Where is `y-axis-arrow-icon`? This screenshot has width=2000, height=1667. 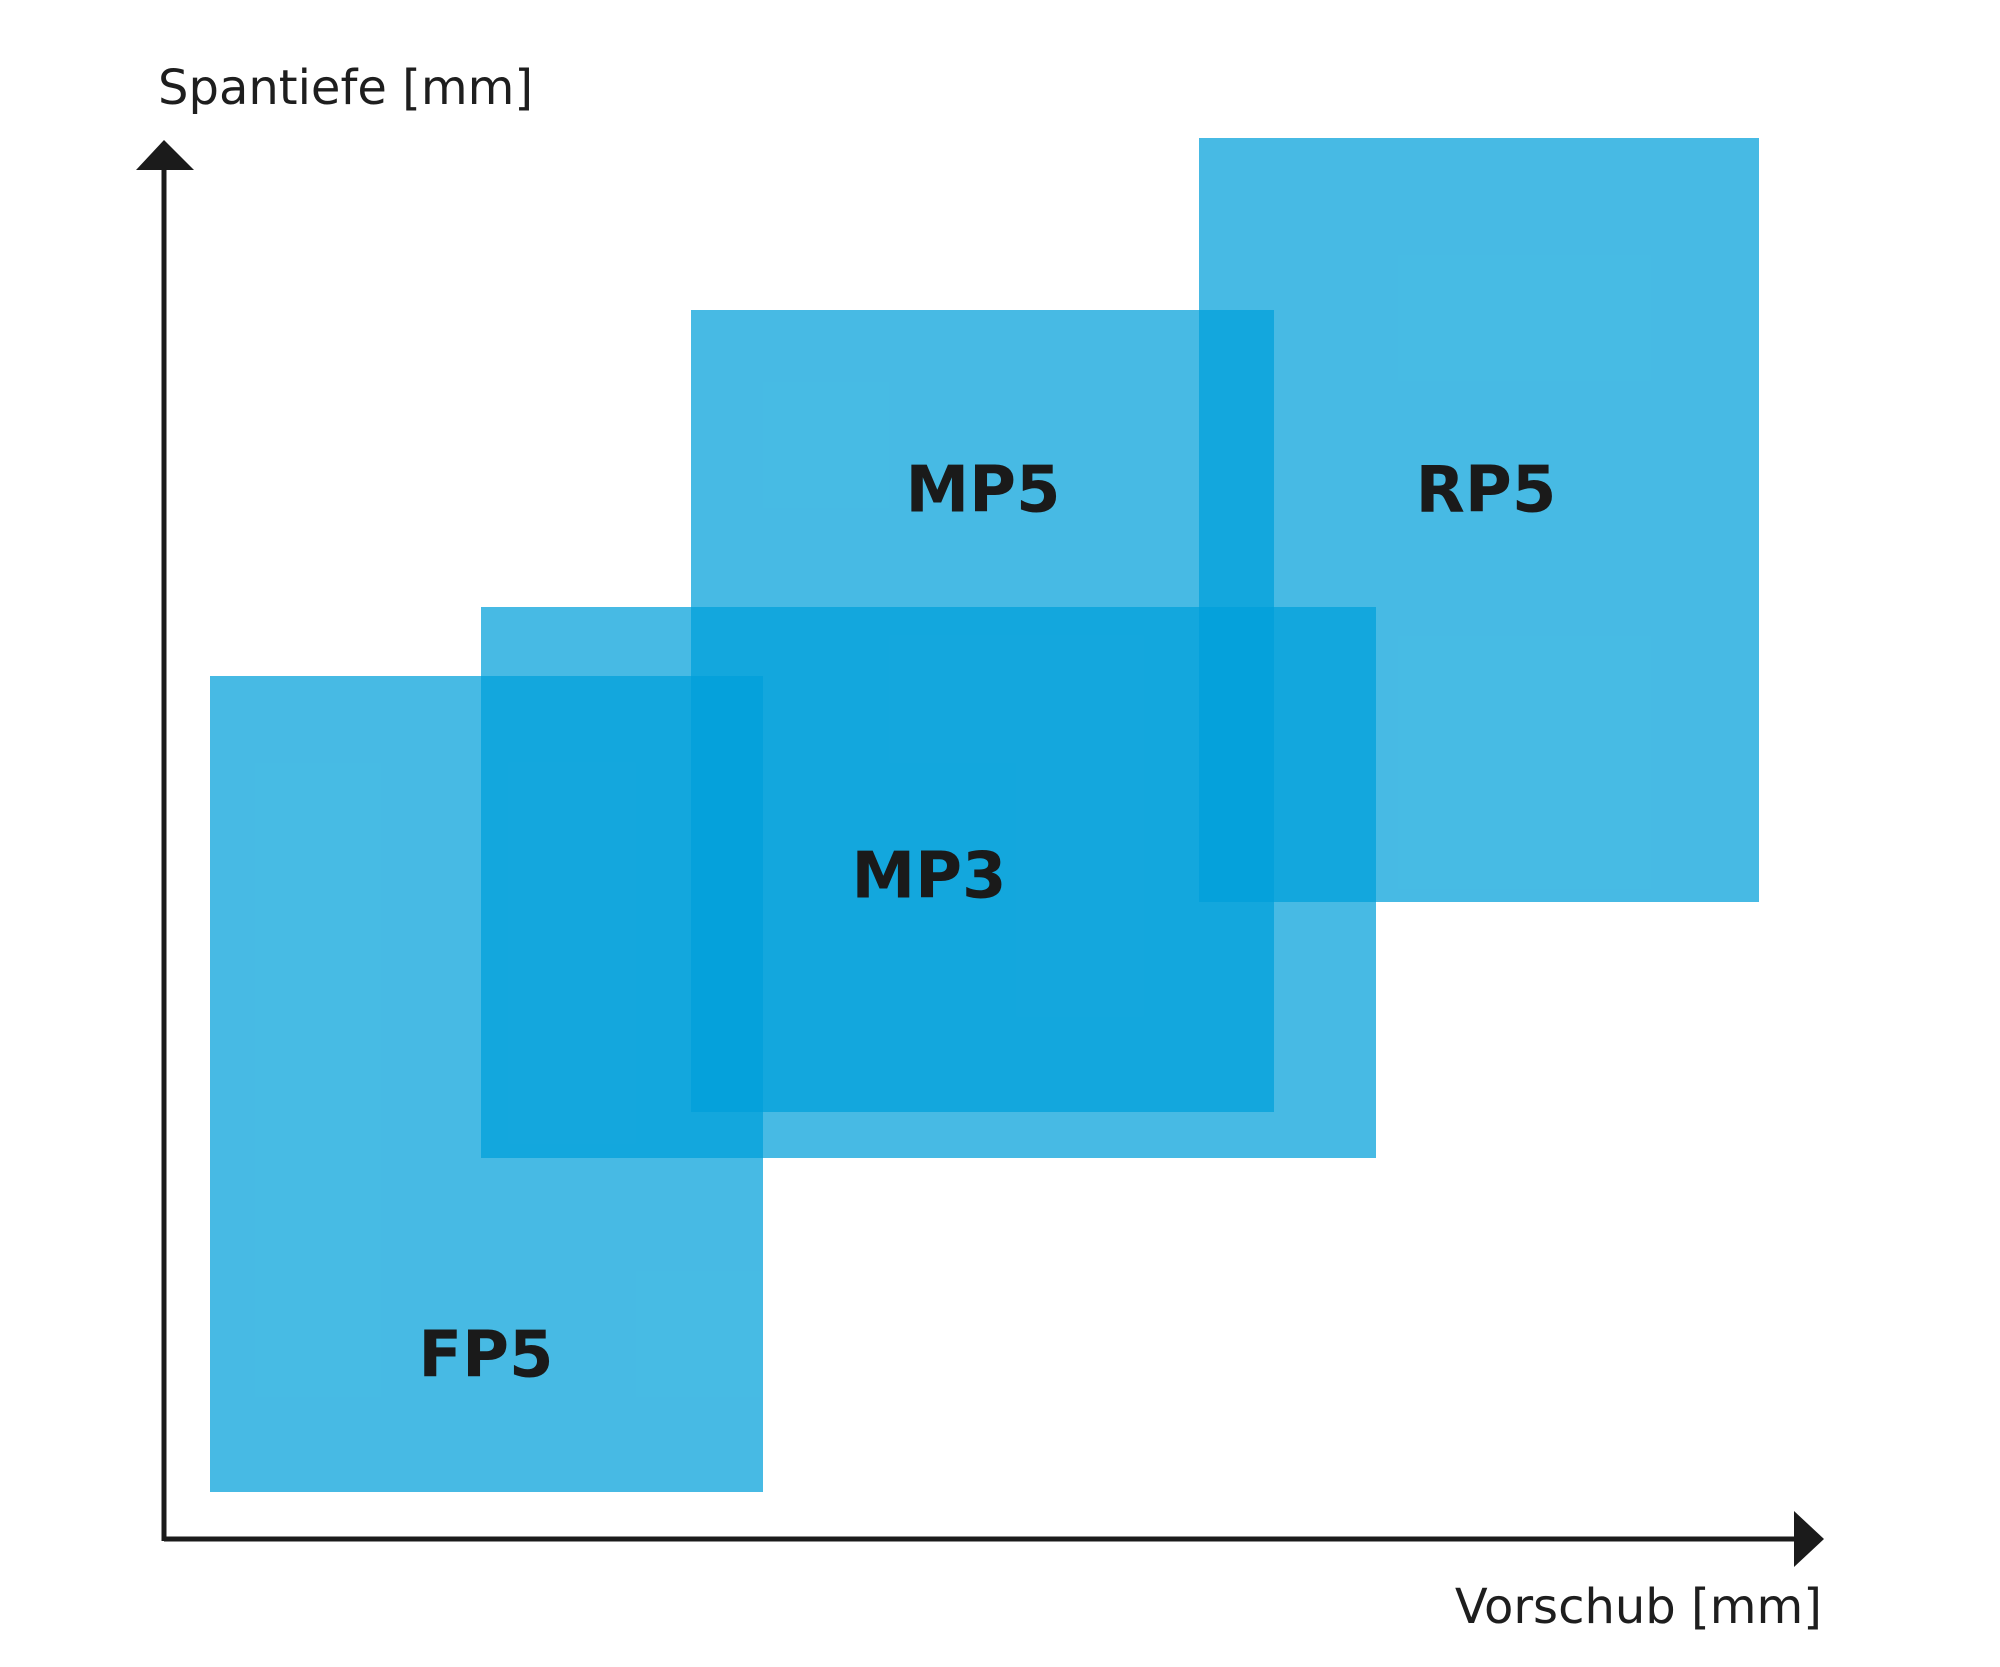 y-axis-arrow-icon is located at coordinates (165, 155).